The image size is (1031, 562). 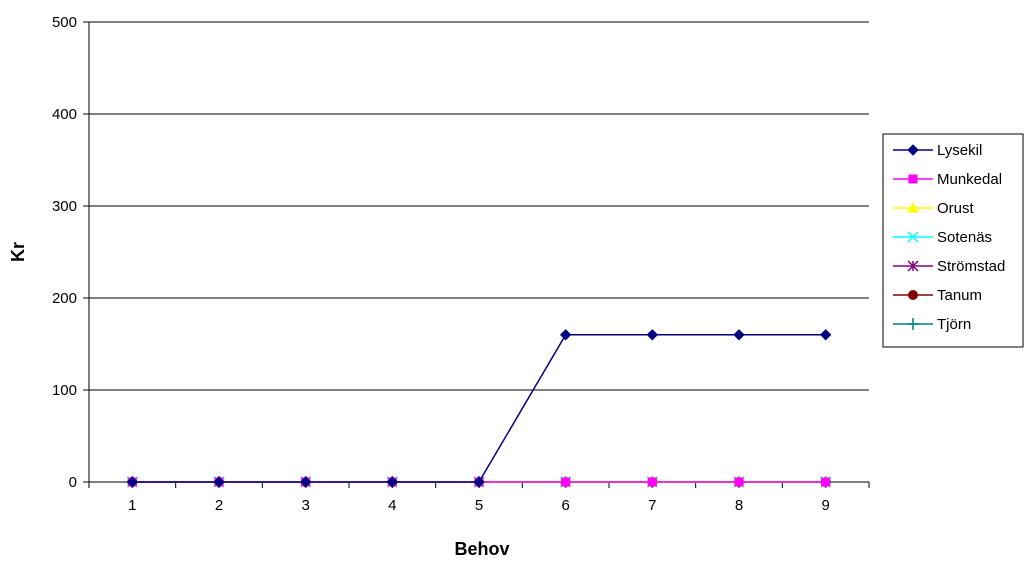 What do you see at coordinates (64, 206) in the screenshot?
I see `y-tick-label: 300` at bounding box center [64, 206].